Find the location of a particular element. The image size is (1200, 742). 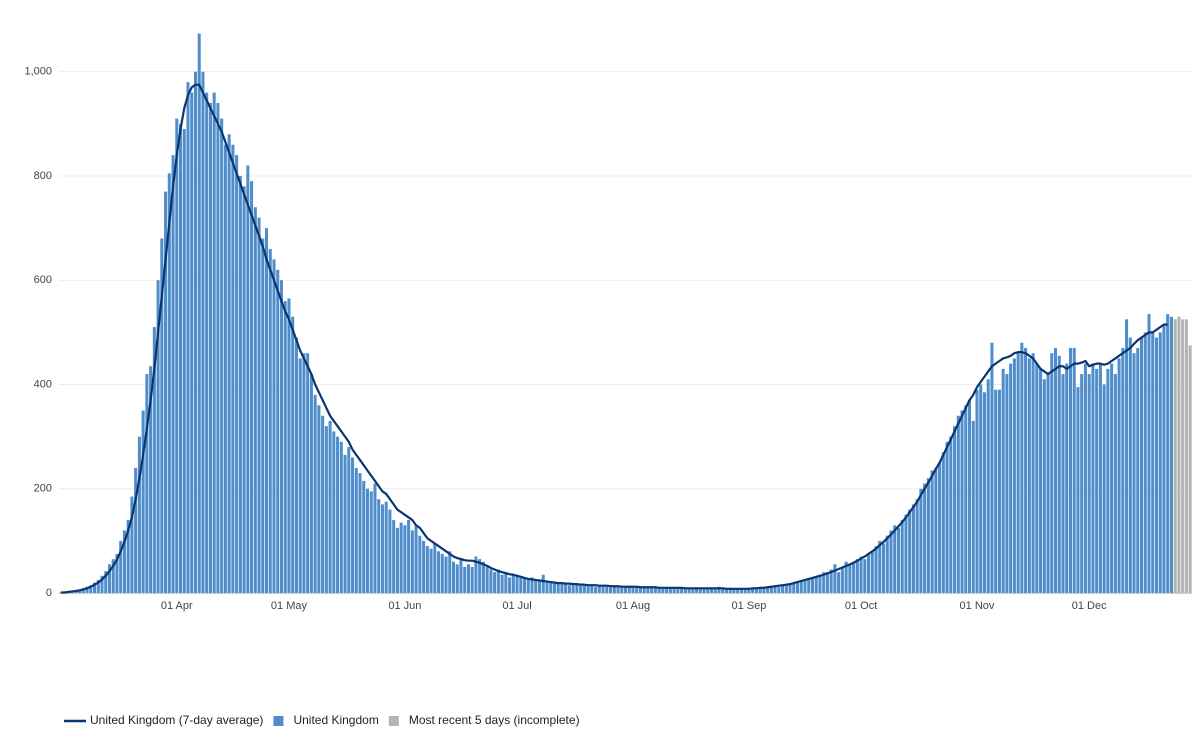

x-tick-label: 01 Nov is located at coordinates (977, 606).